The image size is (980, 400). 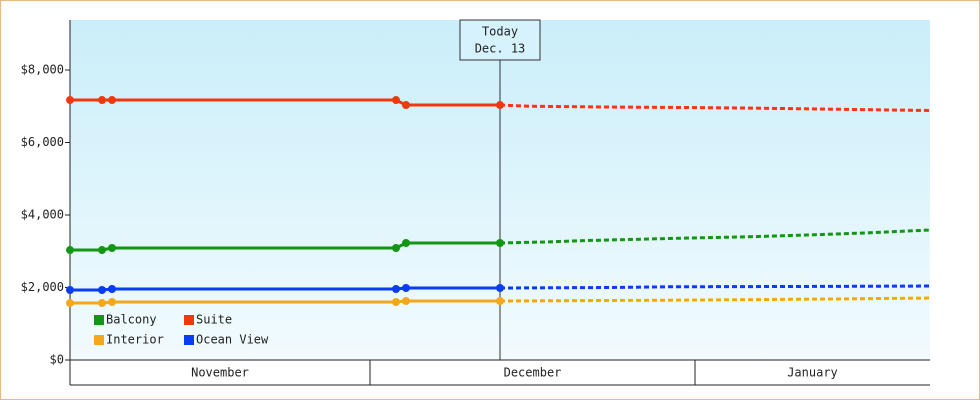 I want to click on today-box, so click(x=500, y=40).